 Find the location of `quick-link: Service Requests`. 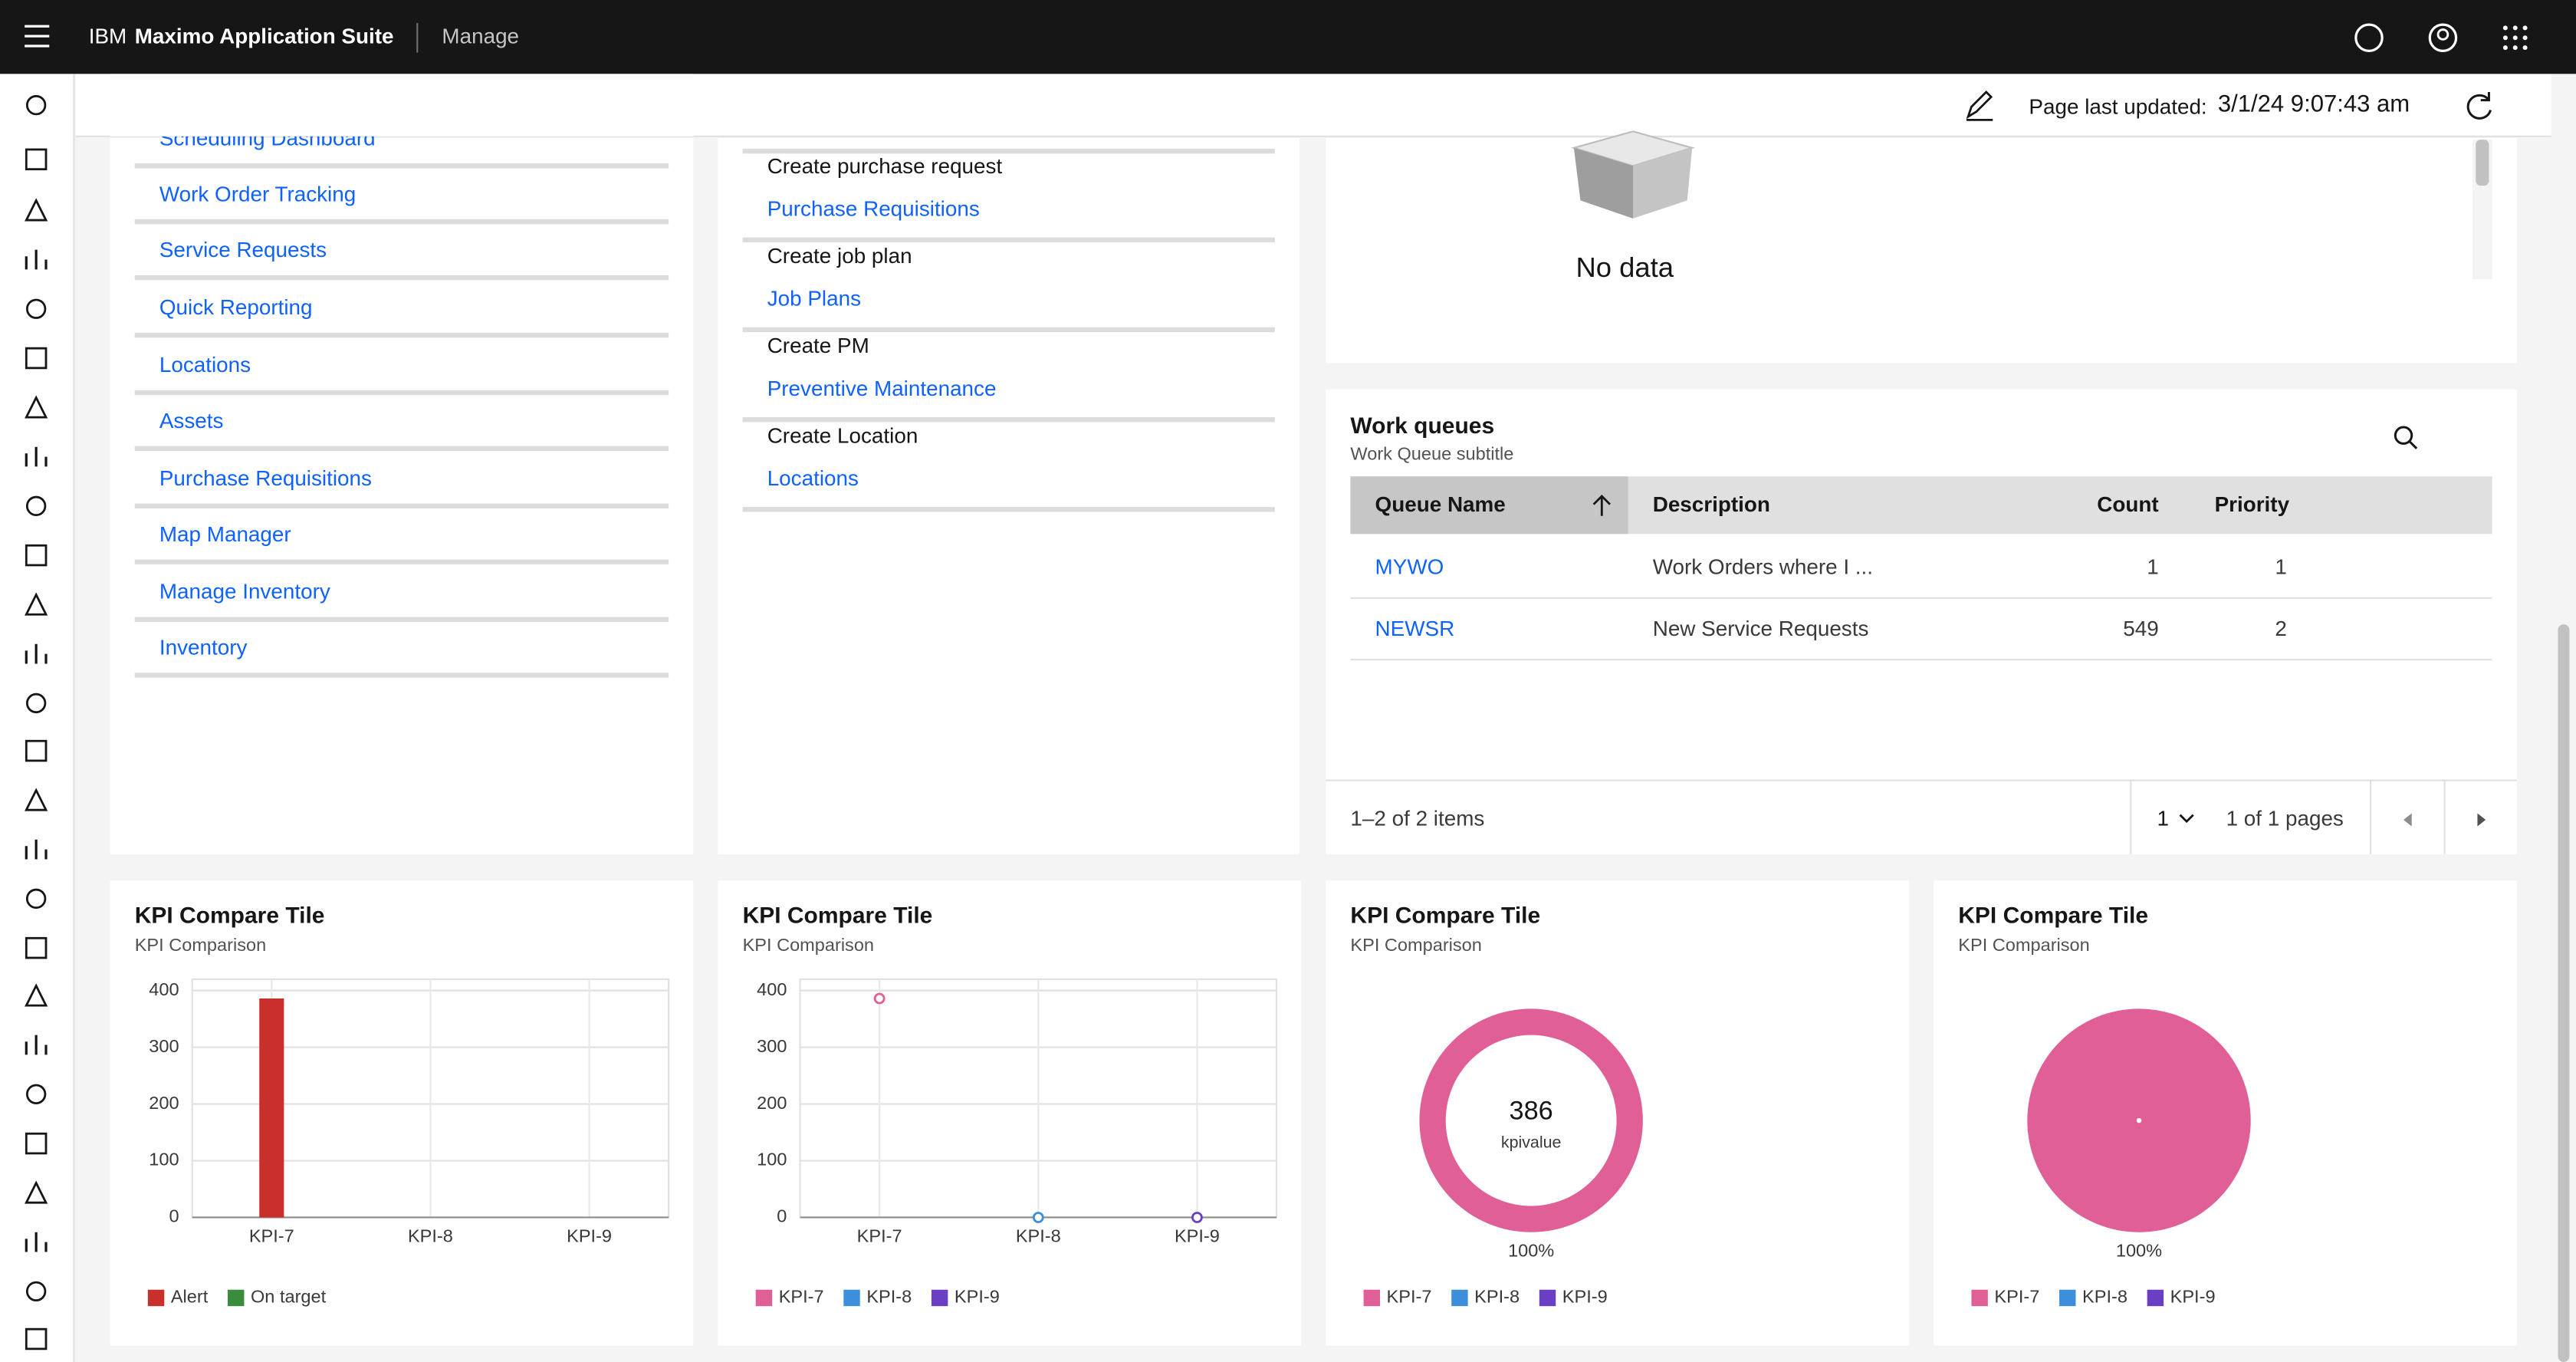

quick-link: Service Requests is located at coordinates (243, 250).